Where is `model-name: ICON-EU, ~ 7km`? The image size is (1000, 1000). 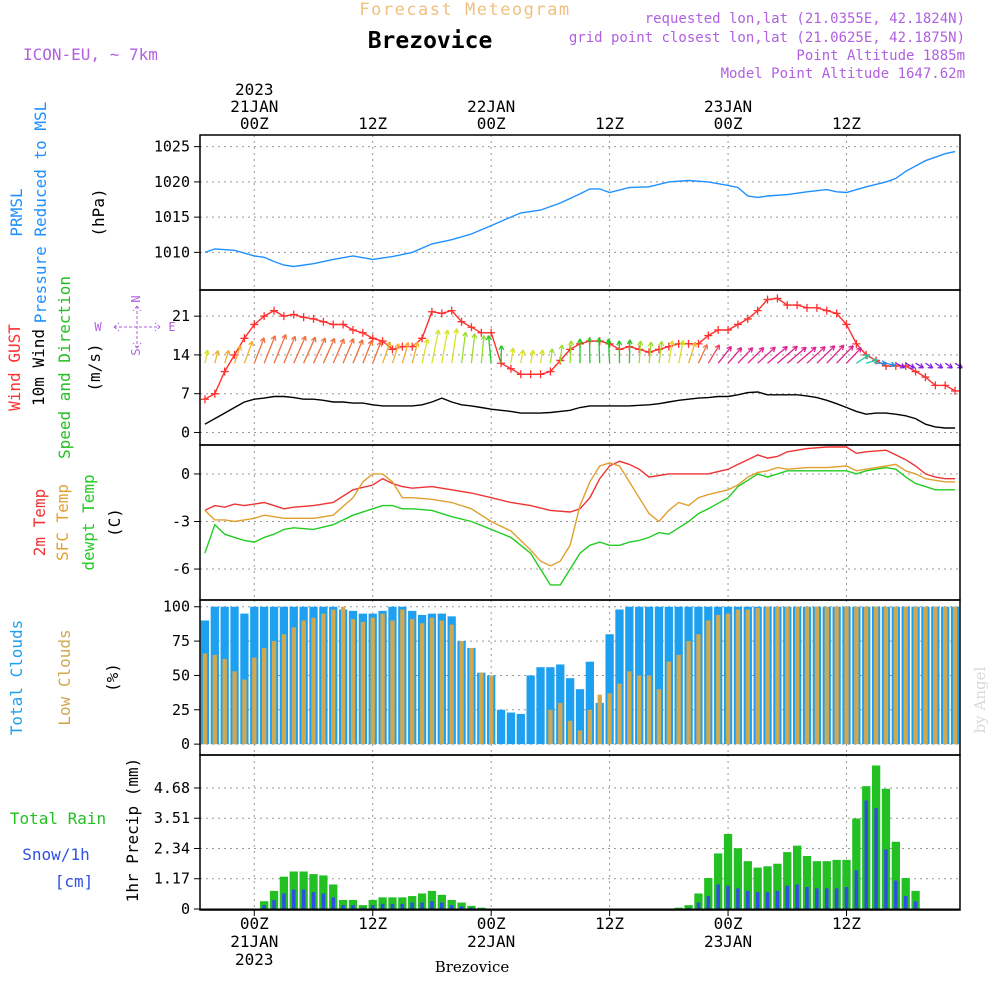
model-name: ICON-EU, ~ 7km is located at coordinates (90, 54).